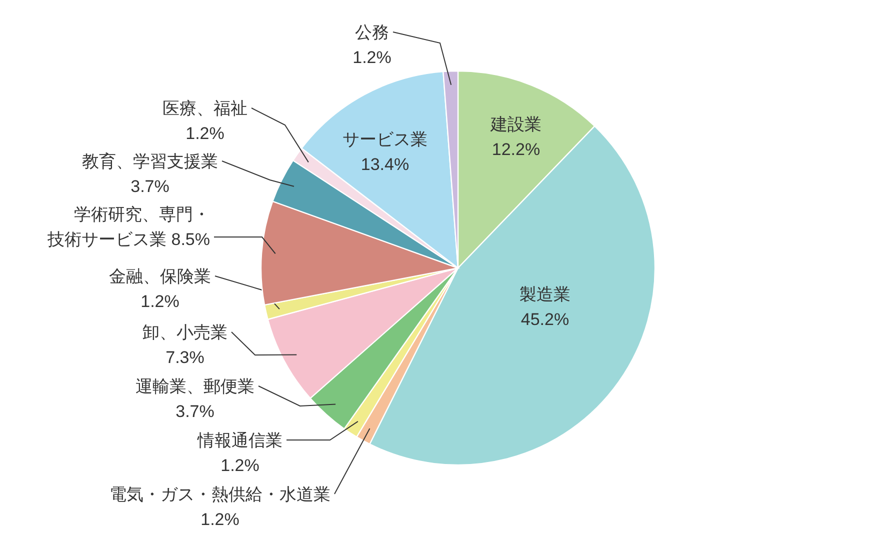 This screenshot has width=892, height=560. What do you see at coordinates (385, 164) in the screenshot?
I see `data-label: 13.4%` at bounding box center [385, 164].